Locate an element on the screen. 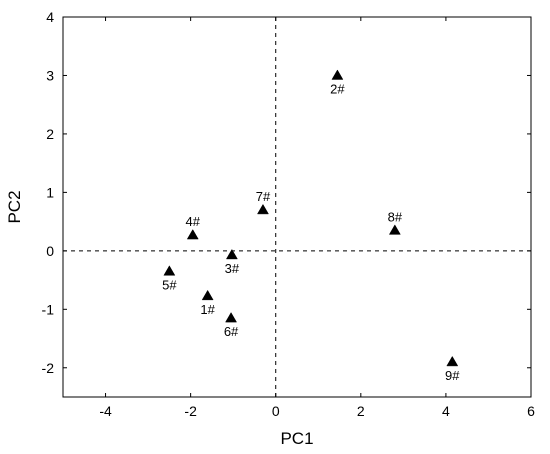  data-point: 2# is located at coordinates (337, 82).